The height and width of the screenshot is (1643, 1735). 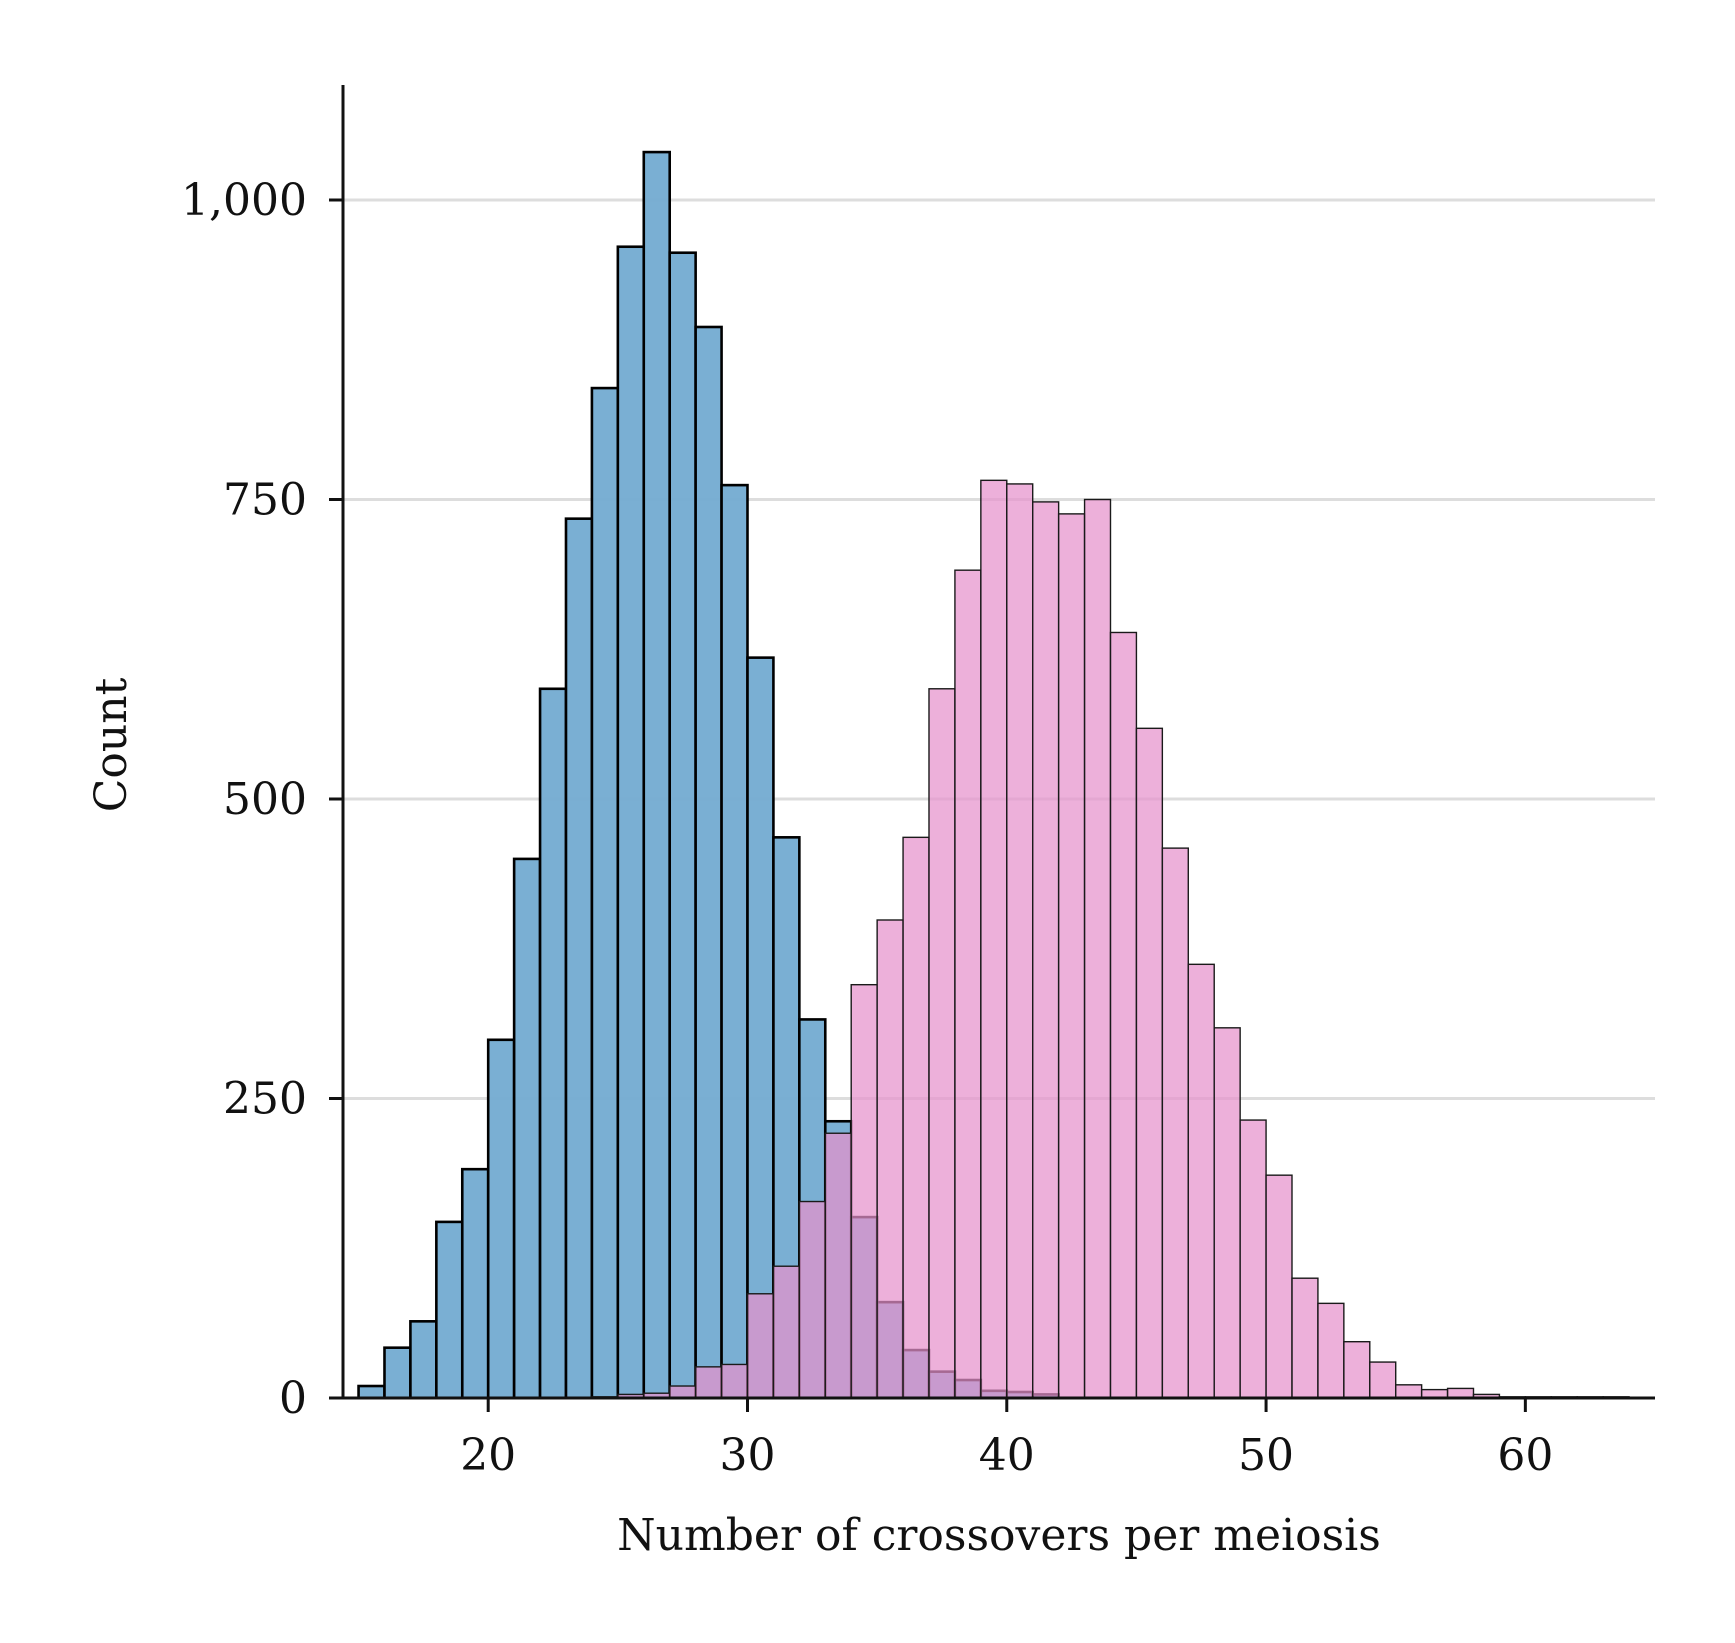 I want to click on x-tick-label-3: 50, so click(x=1266, y=1455).